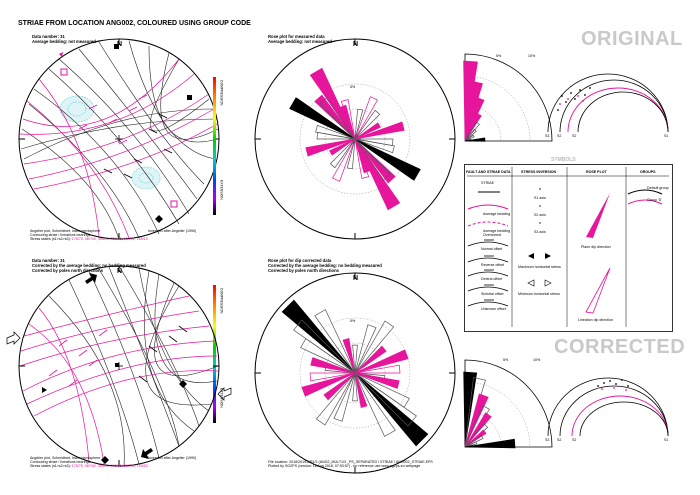 This screenshot has height=495, width=700. I want to click on bm-north-label: N, so click(356, 278).